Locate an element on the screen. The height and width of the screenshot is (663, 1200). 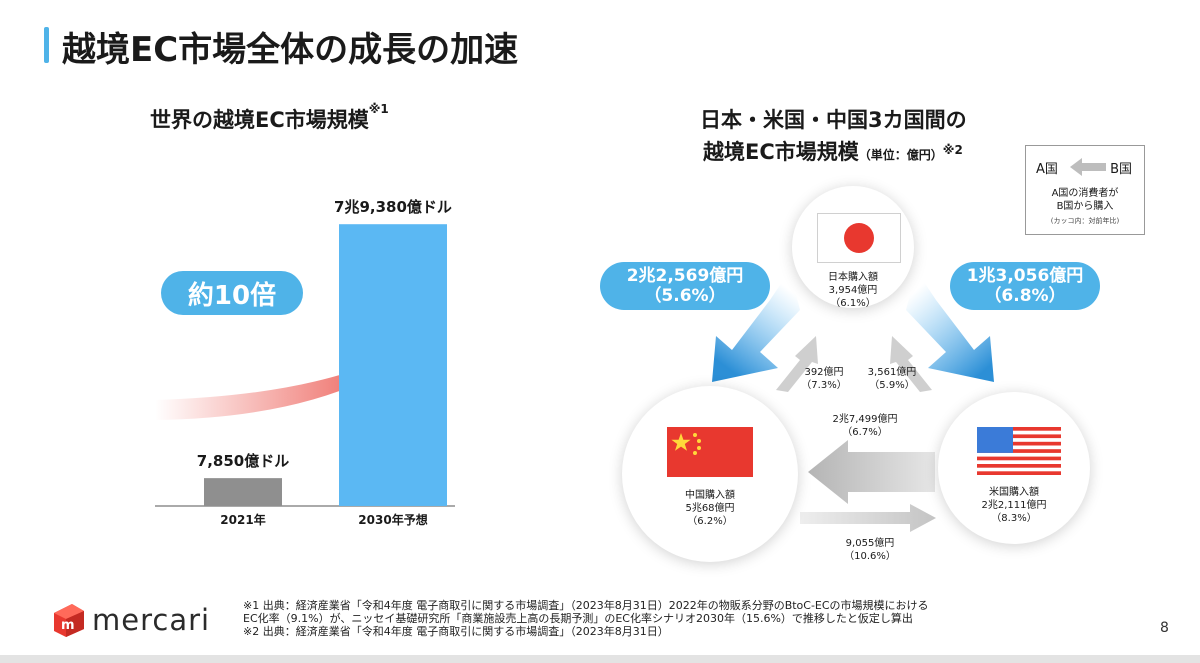
us-flag-icon is located at coordinates (1019, 451).